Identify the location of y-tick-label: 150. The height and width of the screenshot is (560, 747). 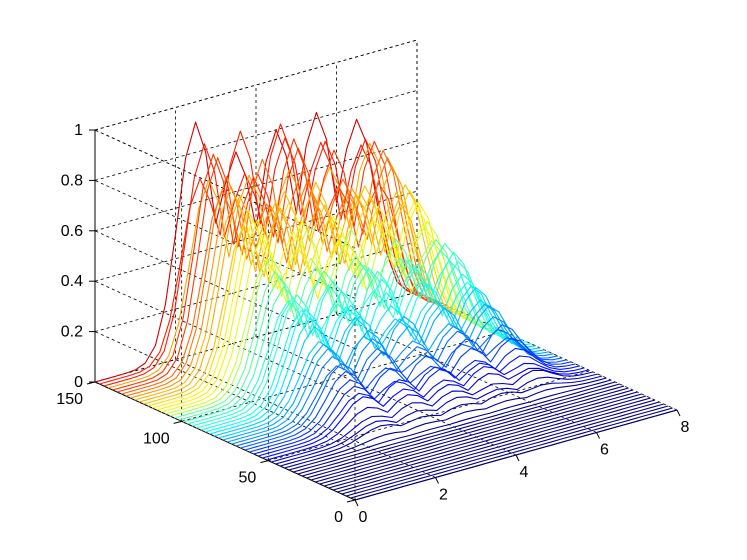
(69, 399).